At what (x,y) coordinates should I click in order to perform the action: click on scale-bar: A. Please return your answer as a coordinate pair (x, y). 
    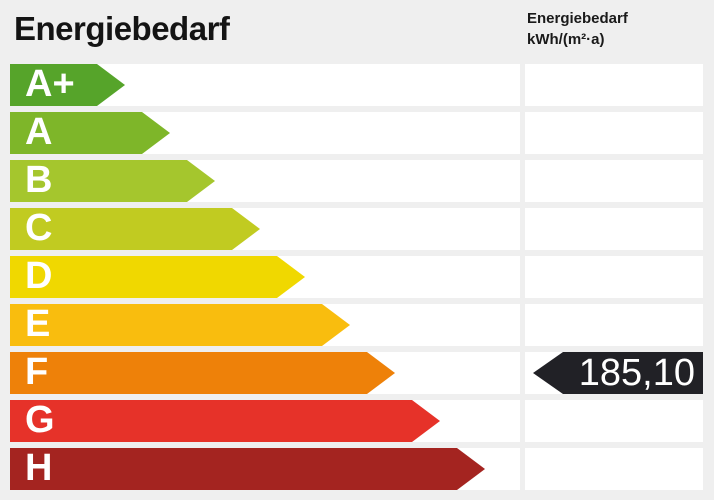
    Looking at the image, I should click on (90, 133).